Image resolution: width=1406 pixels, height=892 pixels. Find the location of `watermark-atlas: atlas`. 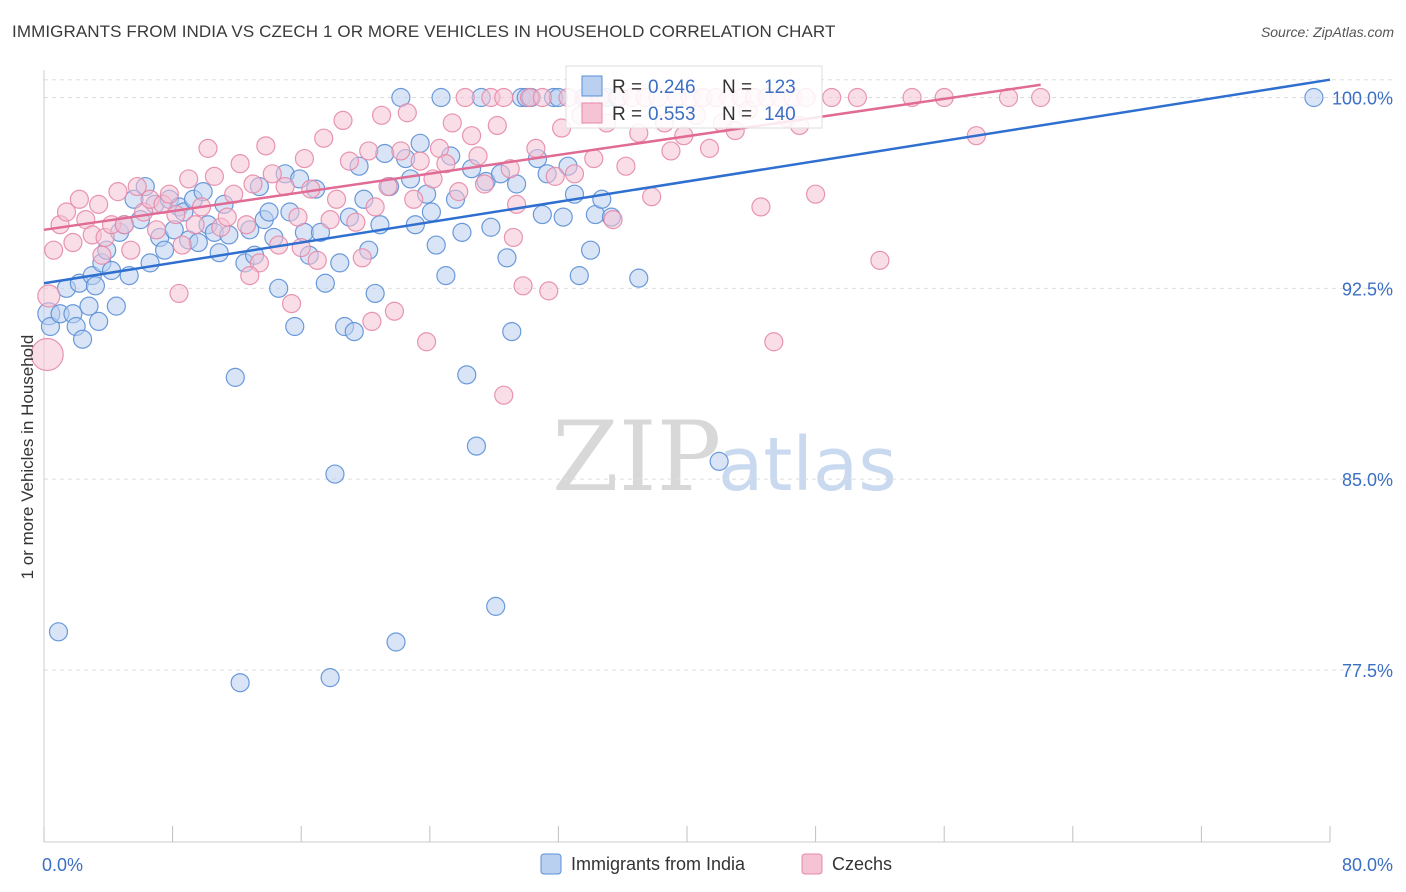

watermark-atlas: atlas is located at coordinates (807, 465).